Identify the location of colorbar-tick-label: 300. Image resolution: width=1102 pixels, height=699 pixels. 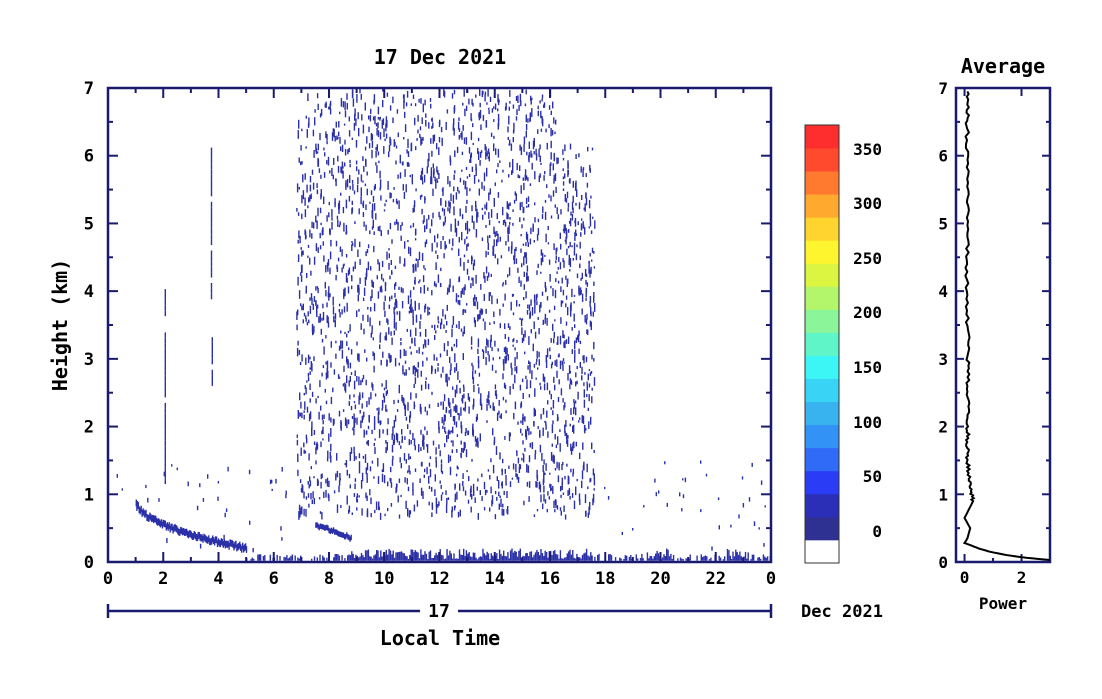
(867, 203).